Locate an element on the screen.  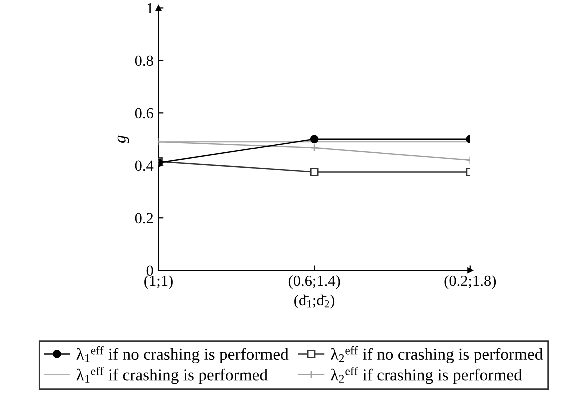
legend-label: λ$_{2}$$^{eff}$ if no crashing is performed is located at coordinates (437, 355).